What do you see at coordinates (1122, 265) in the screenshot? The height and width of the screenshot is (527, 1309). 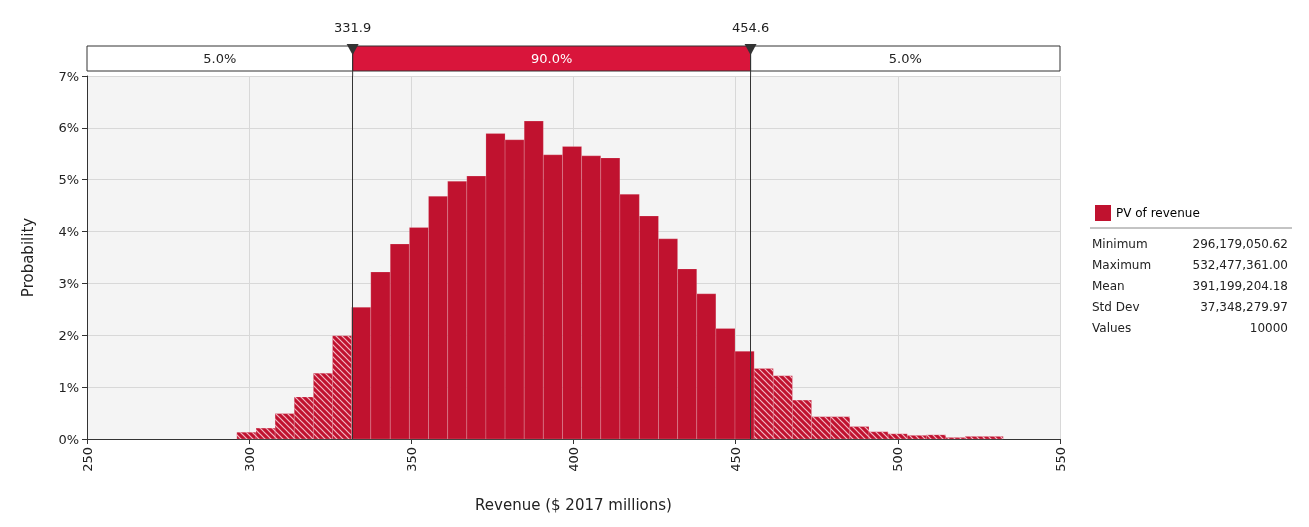 I see `text: Maximum` at bounding box center [1122, 265].